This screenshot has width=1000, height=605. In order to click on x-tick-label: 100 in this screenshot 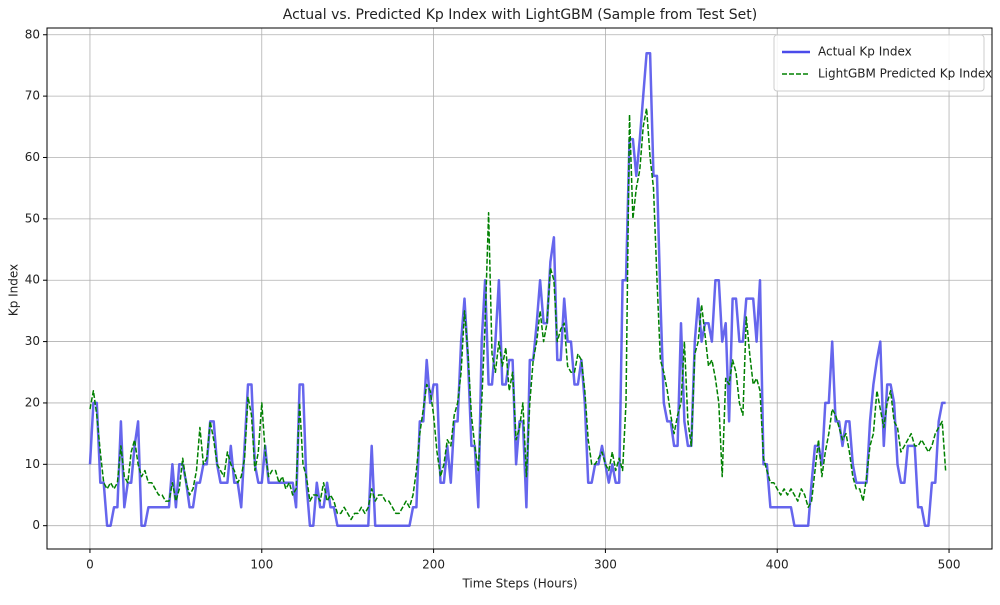, I will do `click(261, 565)`.